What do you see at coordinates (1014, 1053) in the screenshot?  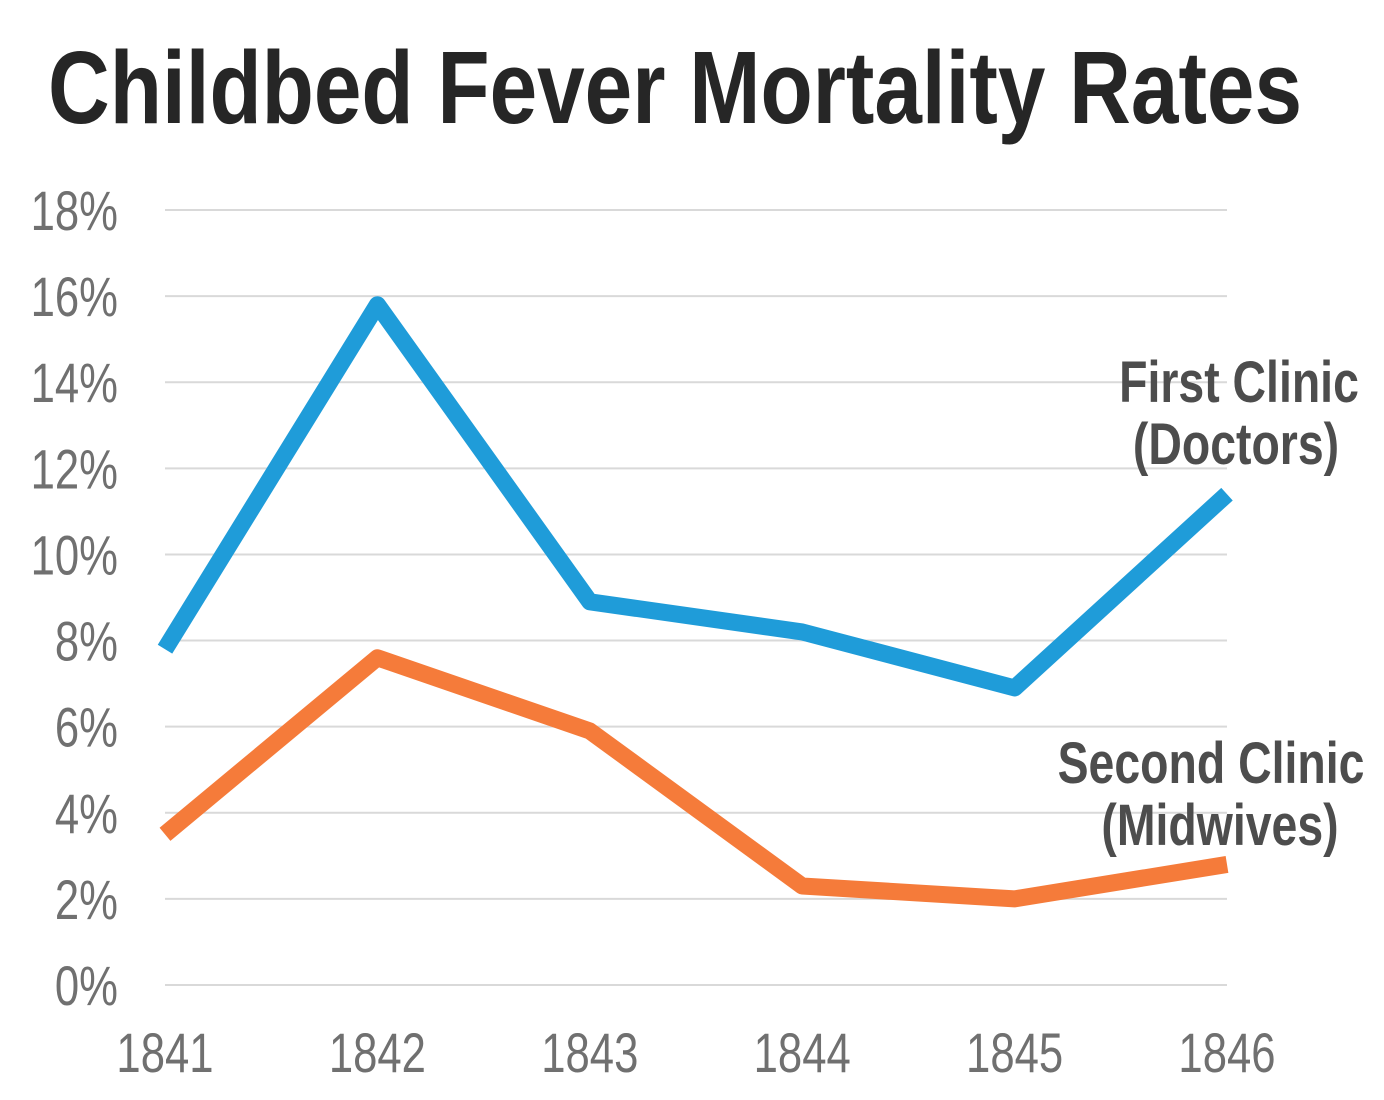 I see `x-tick-label: 1845` at bounding box center [1014, 1053].